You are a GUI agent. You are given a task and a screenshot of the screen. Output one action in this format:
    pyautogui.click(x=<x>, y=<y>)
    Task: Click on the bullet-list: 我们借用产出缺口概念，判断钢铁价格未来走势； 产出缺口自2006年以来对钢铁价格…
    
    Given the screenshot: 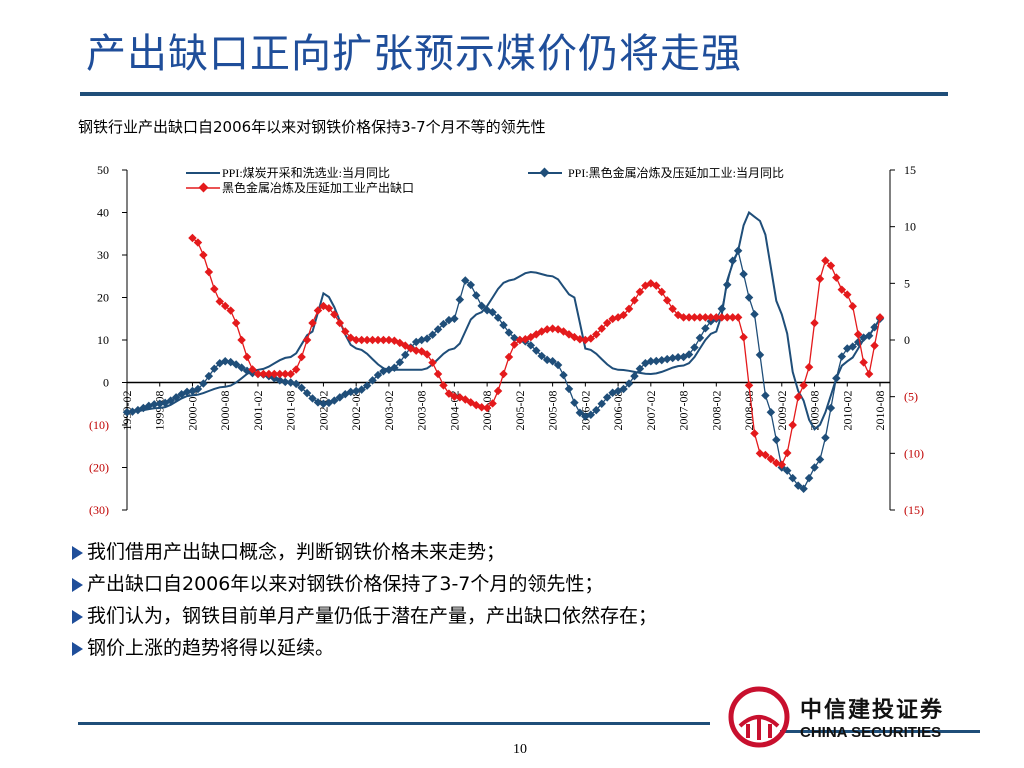 What is the action you would take?
    pyautogui.click(x=364, y=600)
    